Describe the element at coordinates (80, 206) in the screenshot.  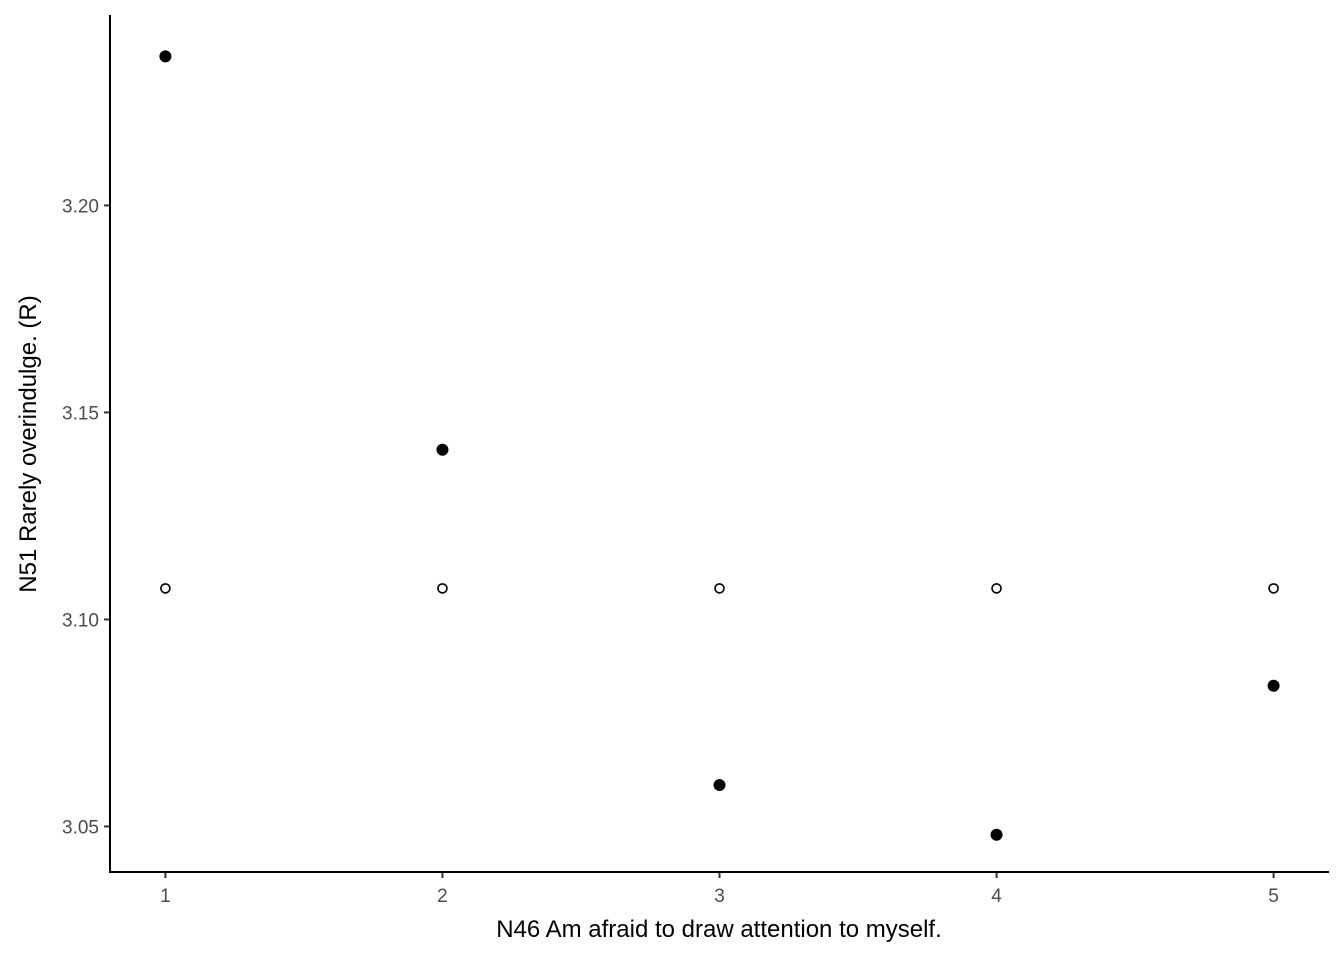
I see `y-tick-label: 3.20` at that location.